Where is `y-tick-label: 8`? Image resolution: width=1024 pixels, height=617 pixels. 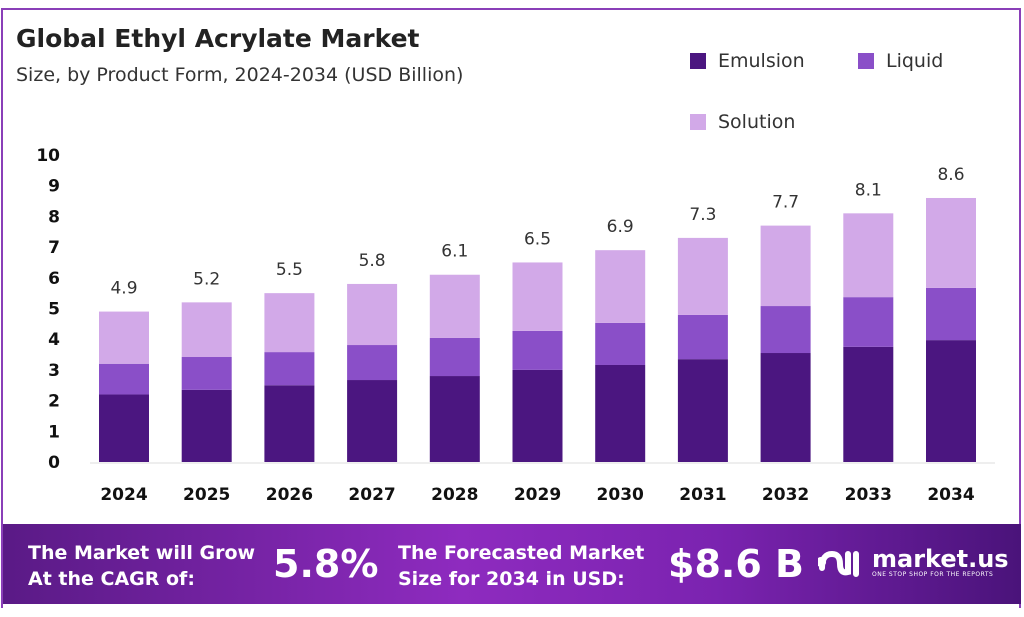
y-tick-label: 8 is located at coordinates (54, 217).